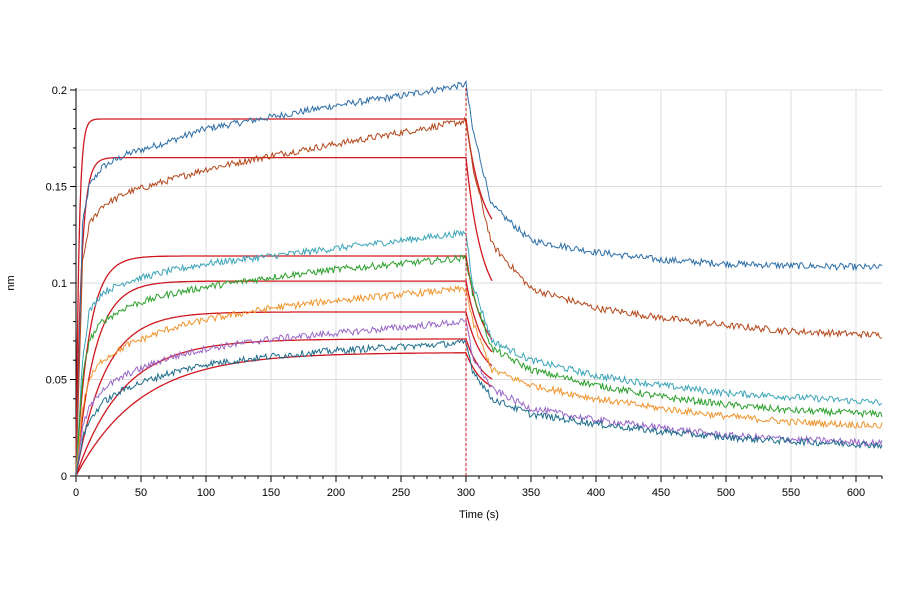 This screenshot has width=900, height=594. What do you see at coordinates (466, 493) in the screenshot?
I see `x-tick-label: 300` at bounding box center [466, 493].